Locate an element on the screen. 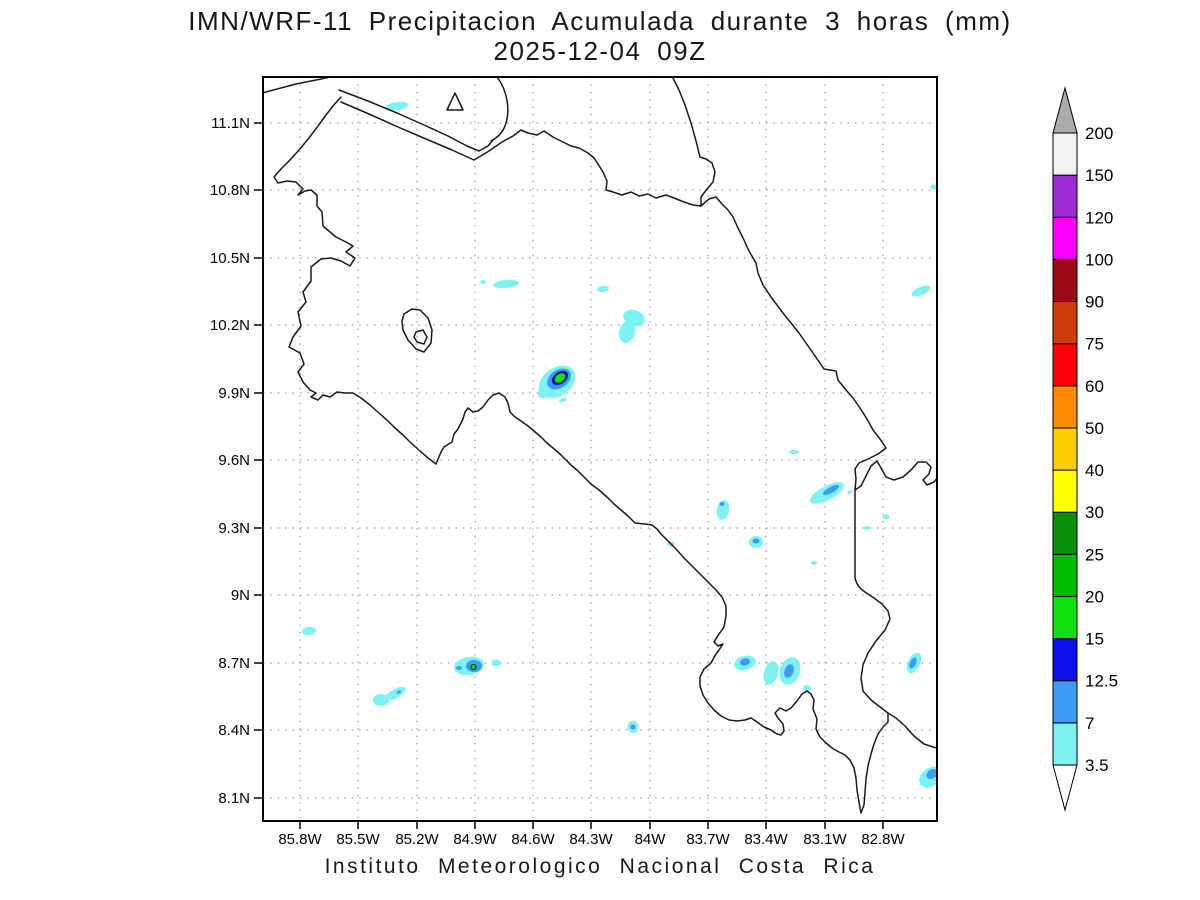 This screenshot has width=1200, height=900. colorbar-level-label: 60 is located at coordinates (1094, 386).